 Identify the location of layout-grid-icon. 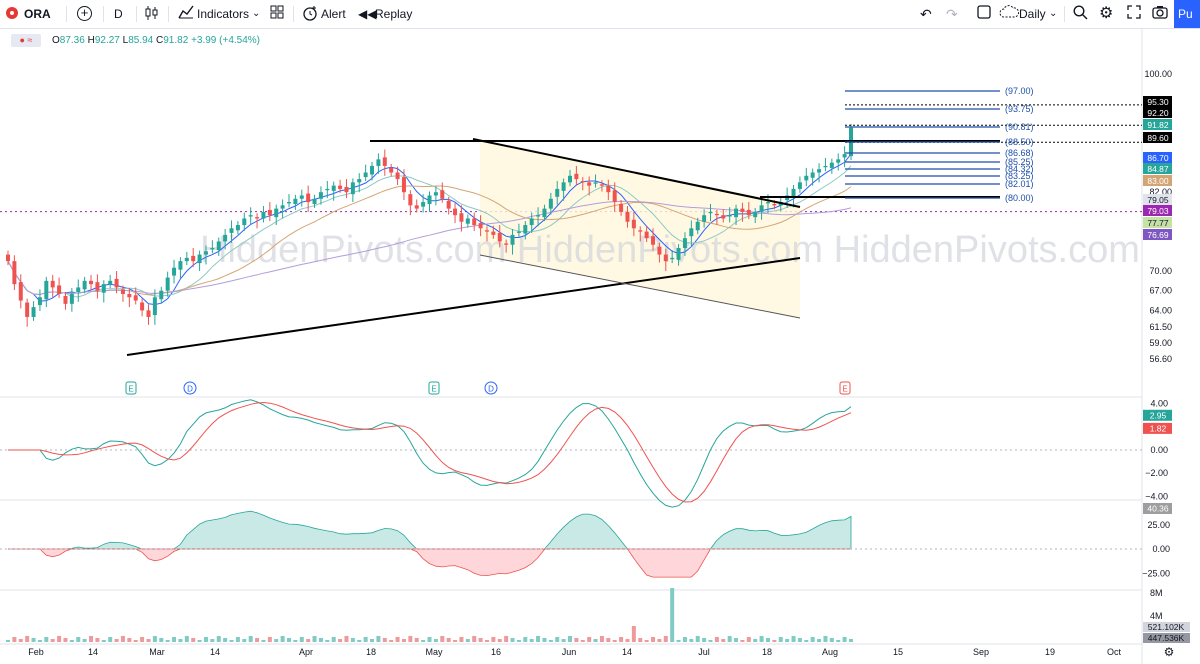
(277, 14).